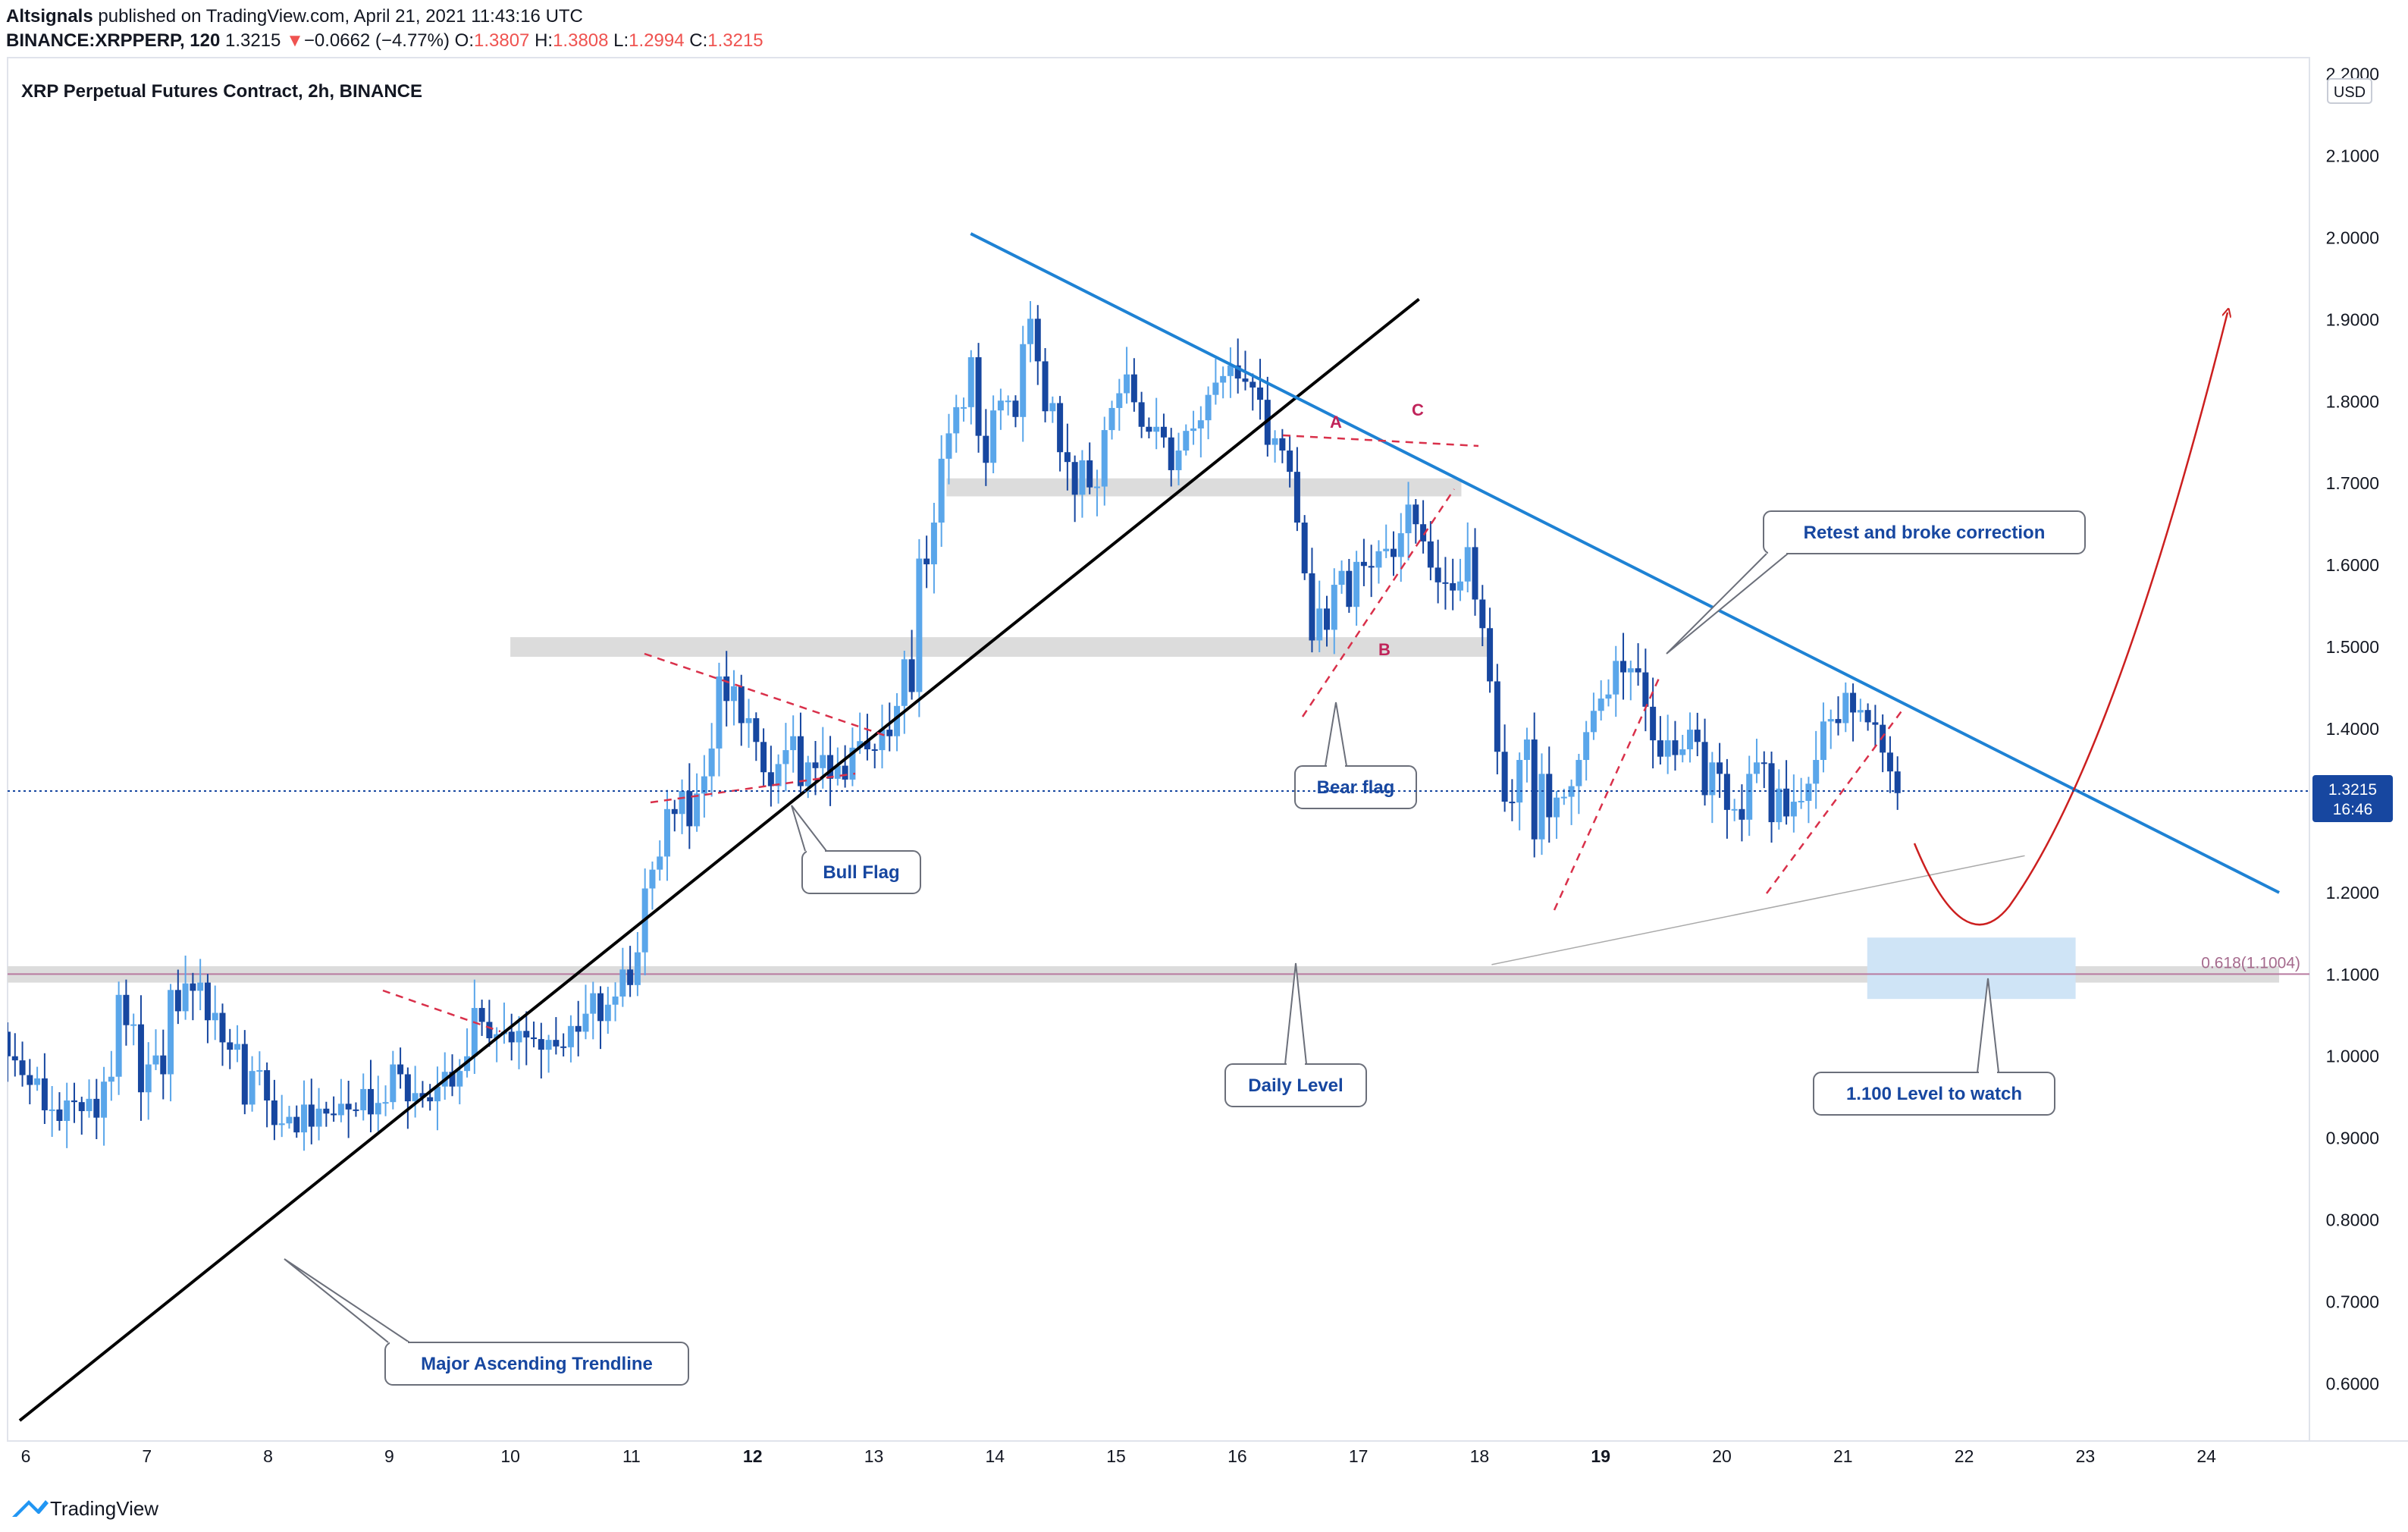  What do you see at coordinates (2352, 483) in the screenshot?
I see `price-tick-label: 1.7000` at bounding box center [2352, 483].